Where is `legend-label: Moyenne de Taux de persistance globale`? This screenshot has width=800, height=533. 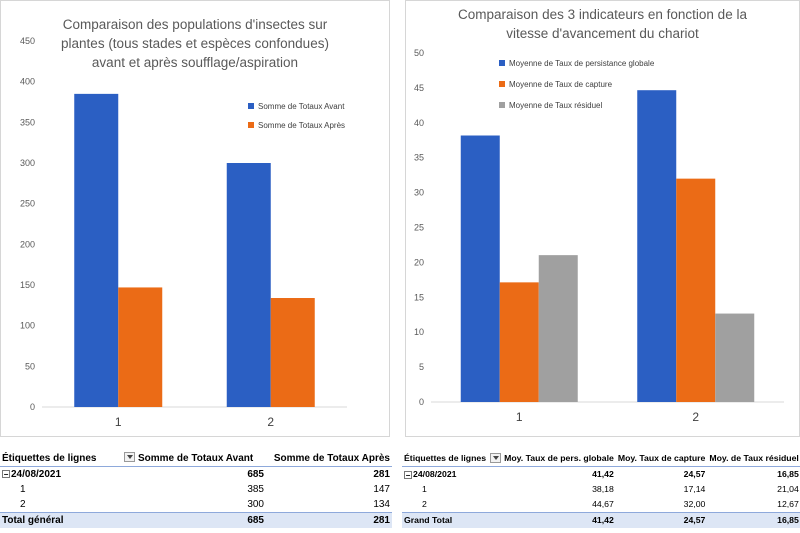
legend-label: Moyenne de Taux de persistance globale is located at coordinates (582, 63).